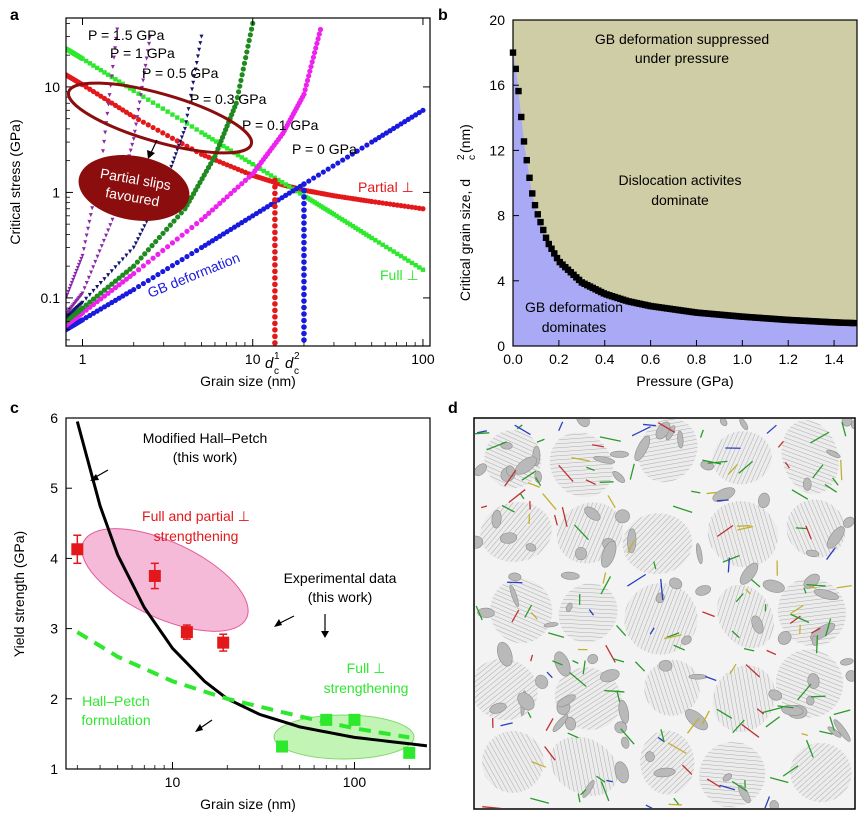 This screenshot has height=821, width=865. What do you see at coordinates (453, 408) in the screenshot?
I see `panel-label-d: d` at bounding box center [453, 408].